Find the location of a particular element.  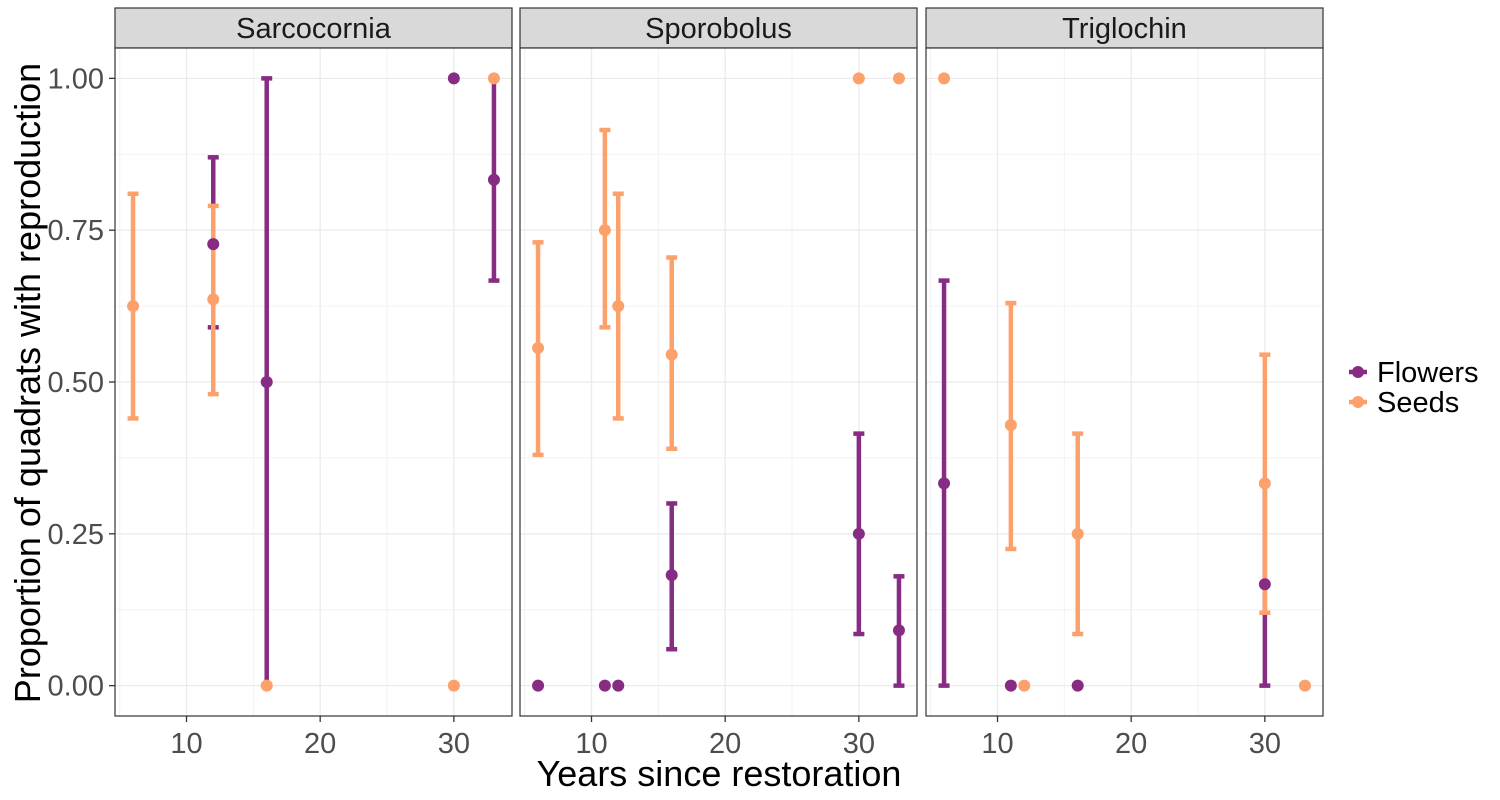

y-axis: 0.00 0.25 0.50 0.75 1.00 is located at coordinates (81, 383).